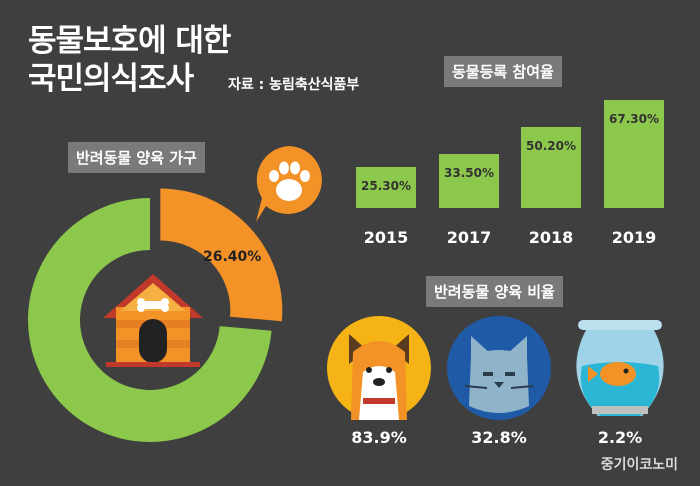  I want to click on page-title: 동물보호에 대한 국민의식조사, so click(129, 60).